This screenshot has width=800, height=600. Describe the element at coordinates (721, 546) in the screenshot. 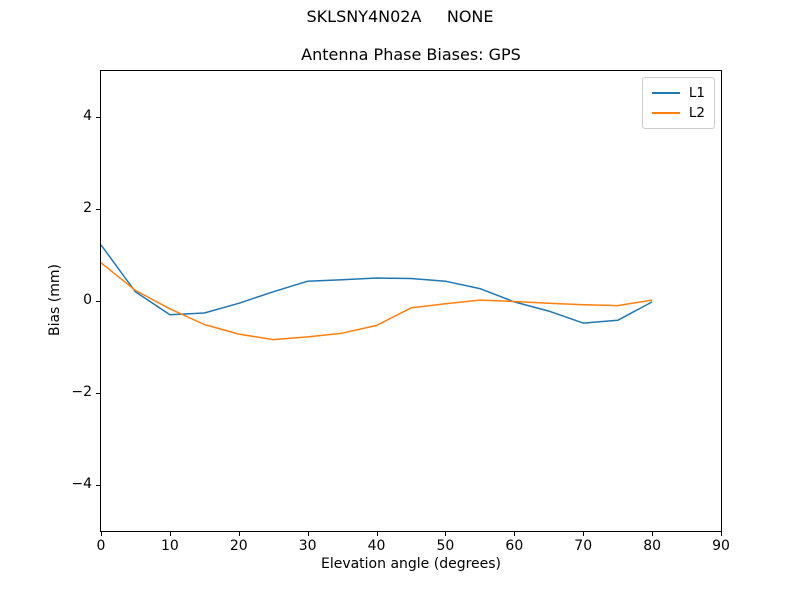

I see `x-tick-label: 90` at that location.